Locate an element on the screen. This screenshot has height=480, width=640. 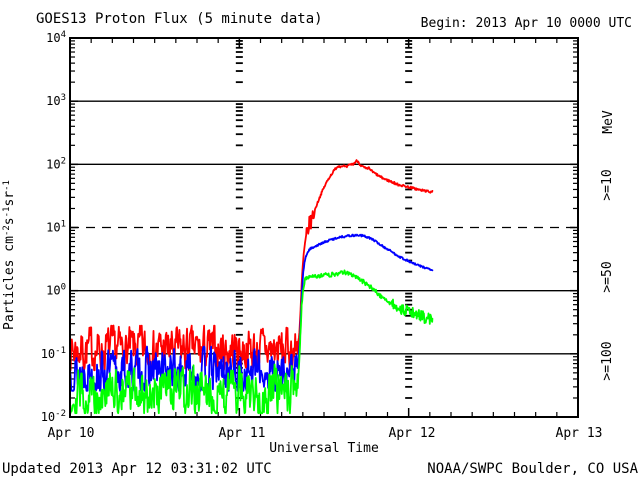
y-tick-label: 10¹ is located at coordinates (56, 227).